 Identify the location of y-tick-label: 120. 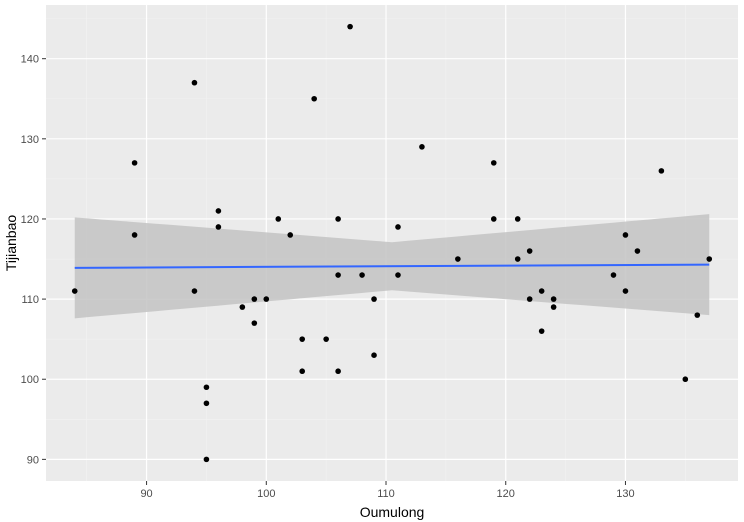
(30, 220).